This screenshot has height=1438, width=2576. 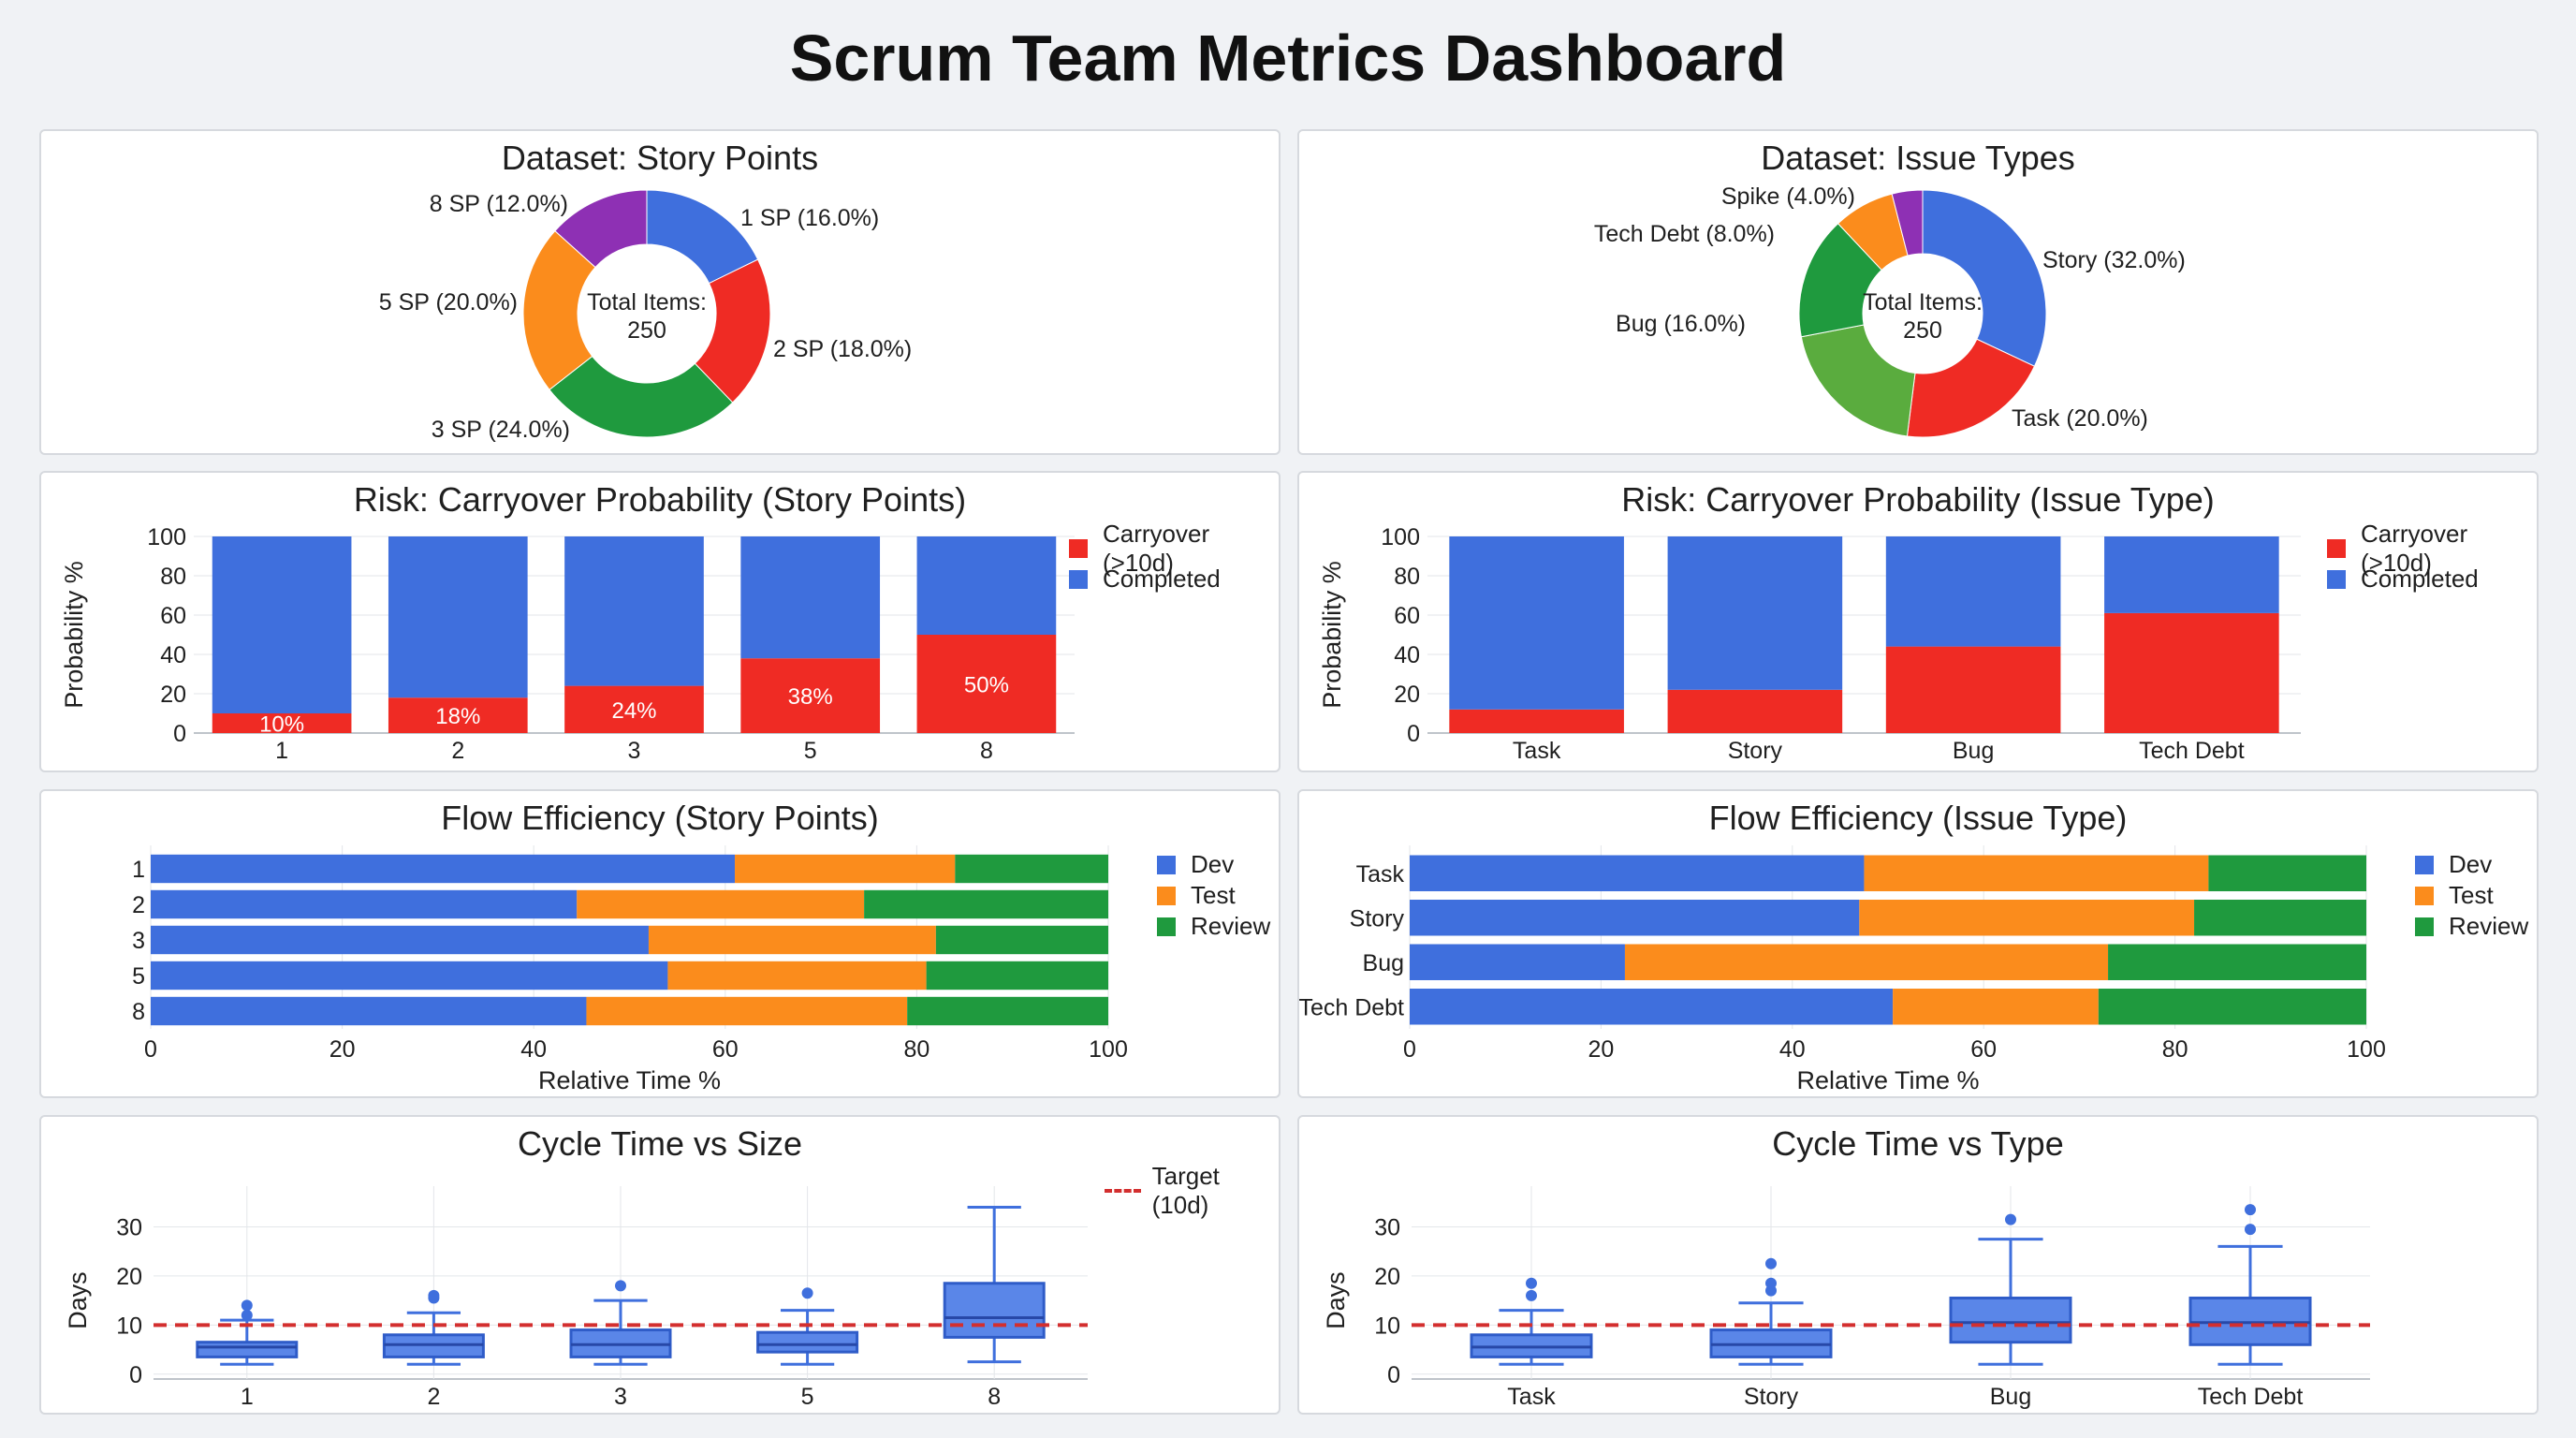 What do you see at coordinates (1383, 963) in the screenshot?
I see `y-tick-label: Bug` at bounding box center [1383, 963].